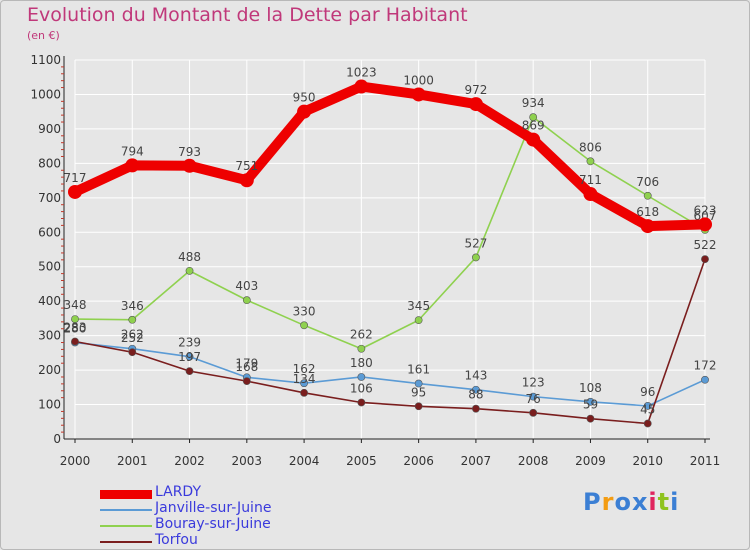  Describe the element at coordinates (590, 147) in the screenshot. I see `data-label: 806` at that location.